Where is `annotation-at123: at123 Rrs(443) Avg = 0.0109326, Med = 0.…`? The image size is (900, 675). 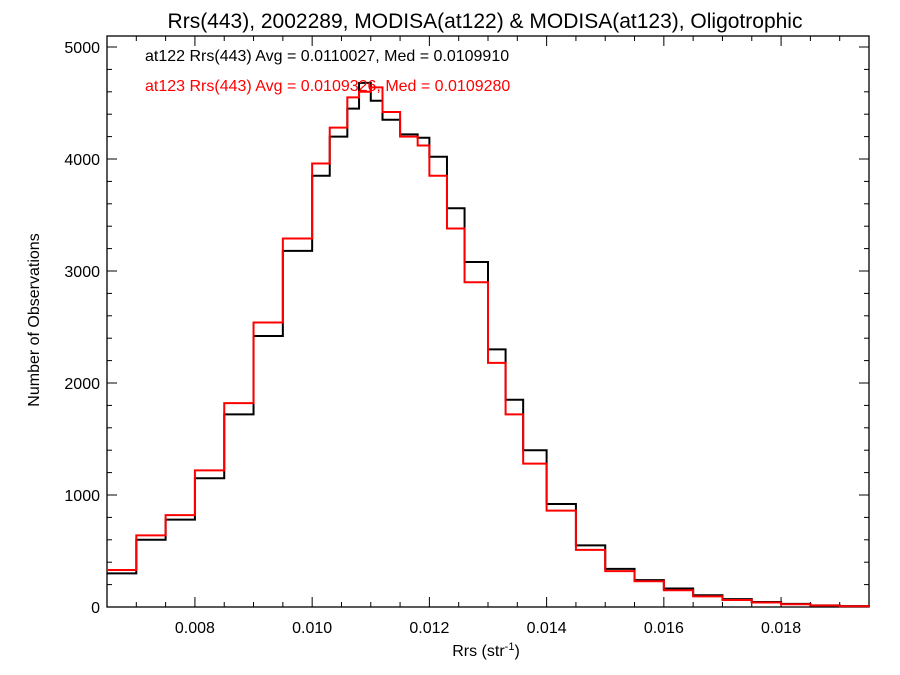
annotation-at123: at123 Rrs(443) Avg = 0.0109326, Med = 0.… is located at coordinates (327, 86).